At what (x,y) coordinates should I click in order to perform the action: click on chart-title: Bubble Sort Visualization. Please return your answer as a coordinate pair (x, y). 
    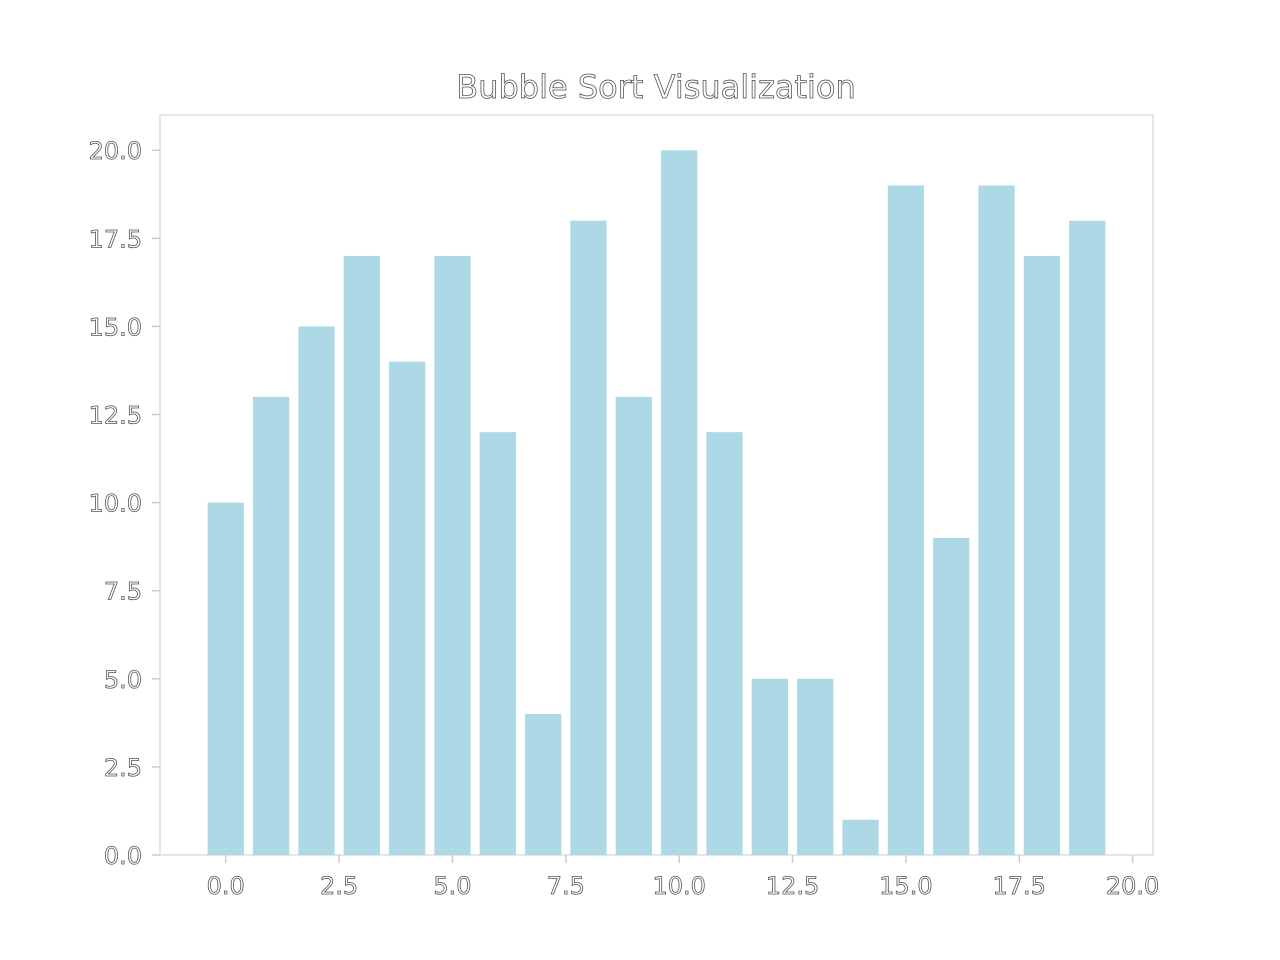
    Looking at the image, I should click on (656, 87).